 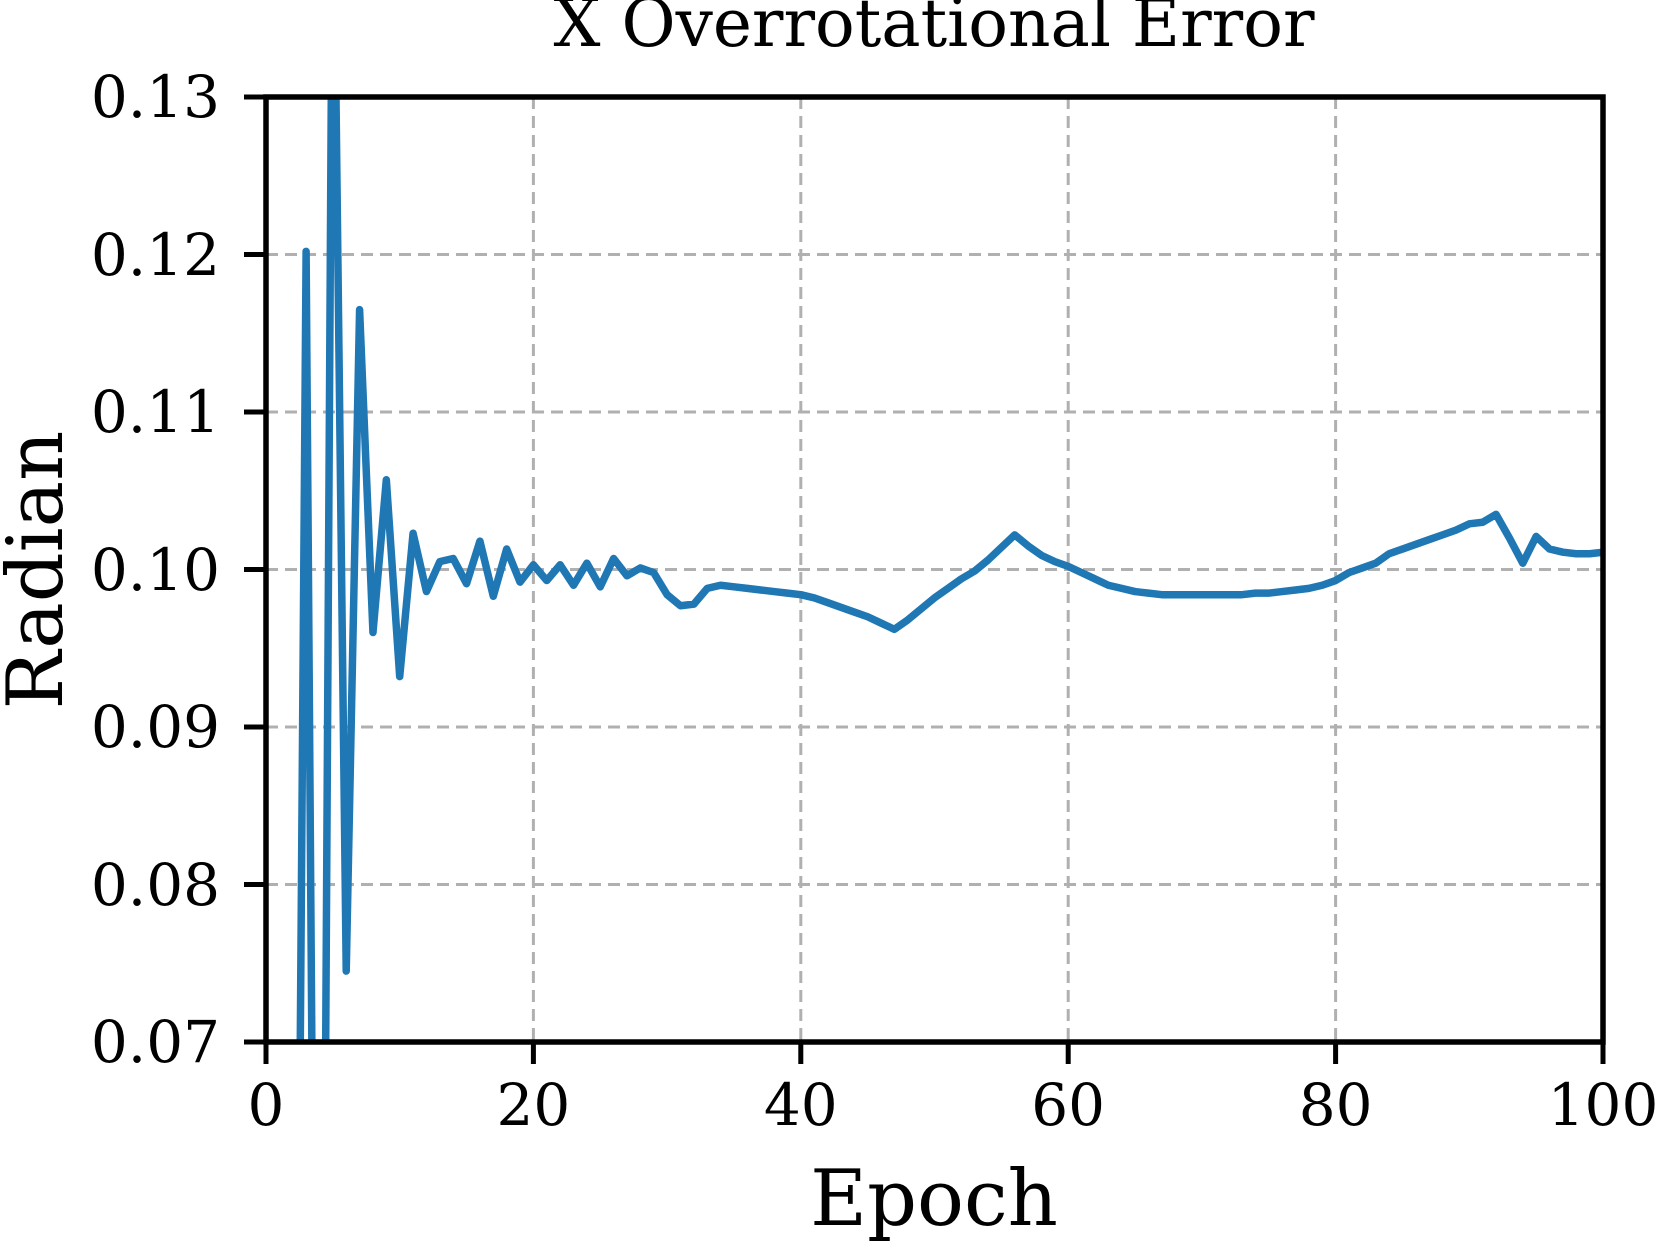 What do you see at coordinates (155, 97) in the screenshot?
I see `y-tick-label: 0.13` at bounding box center [155, 97].